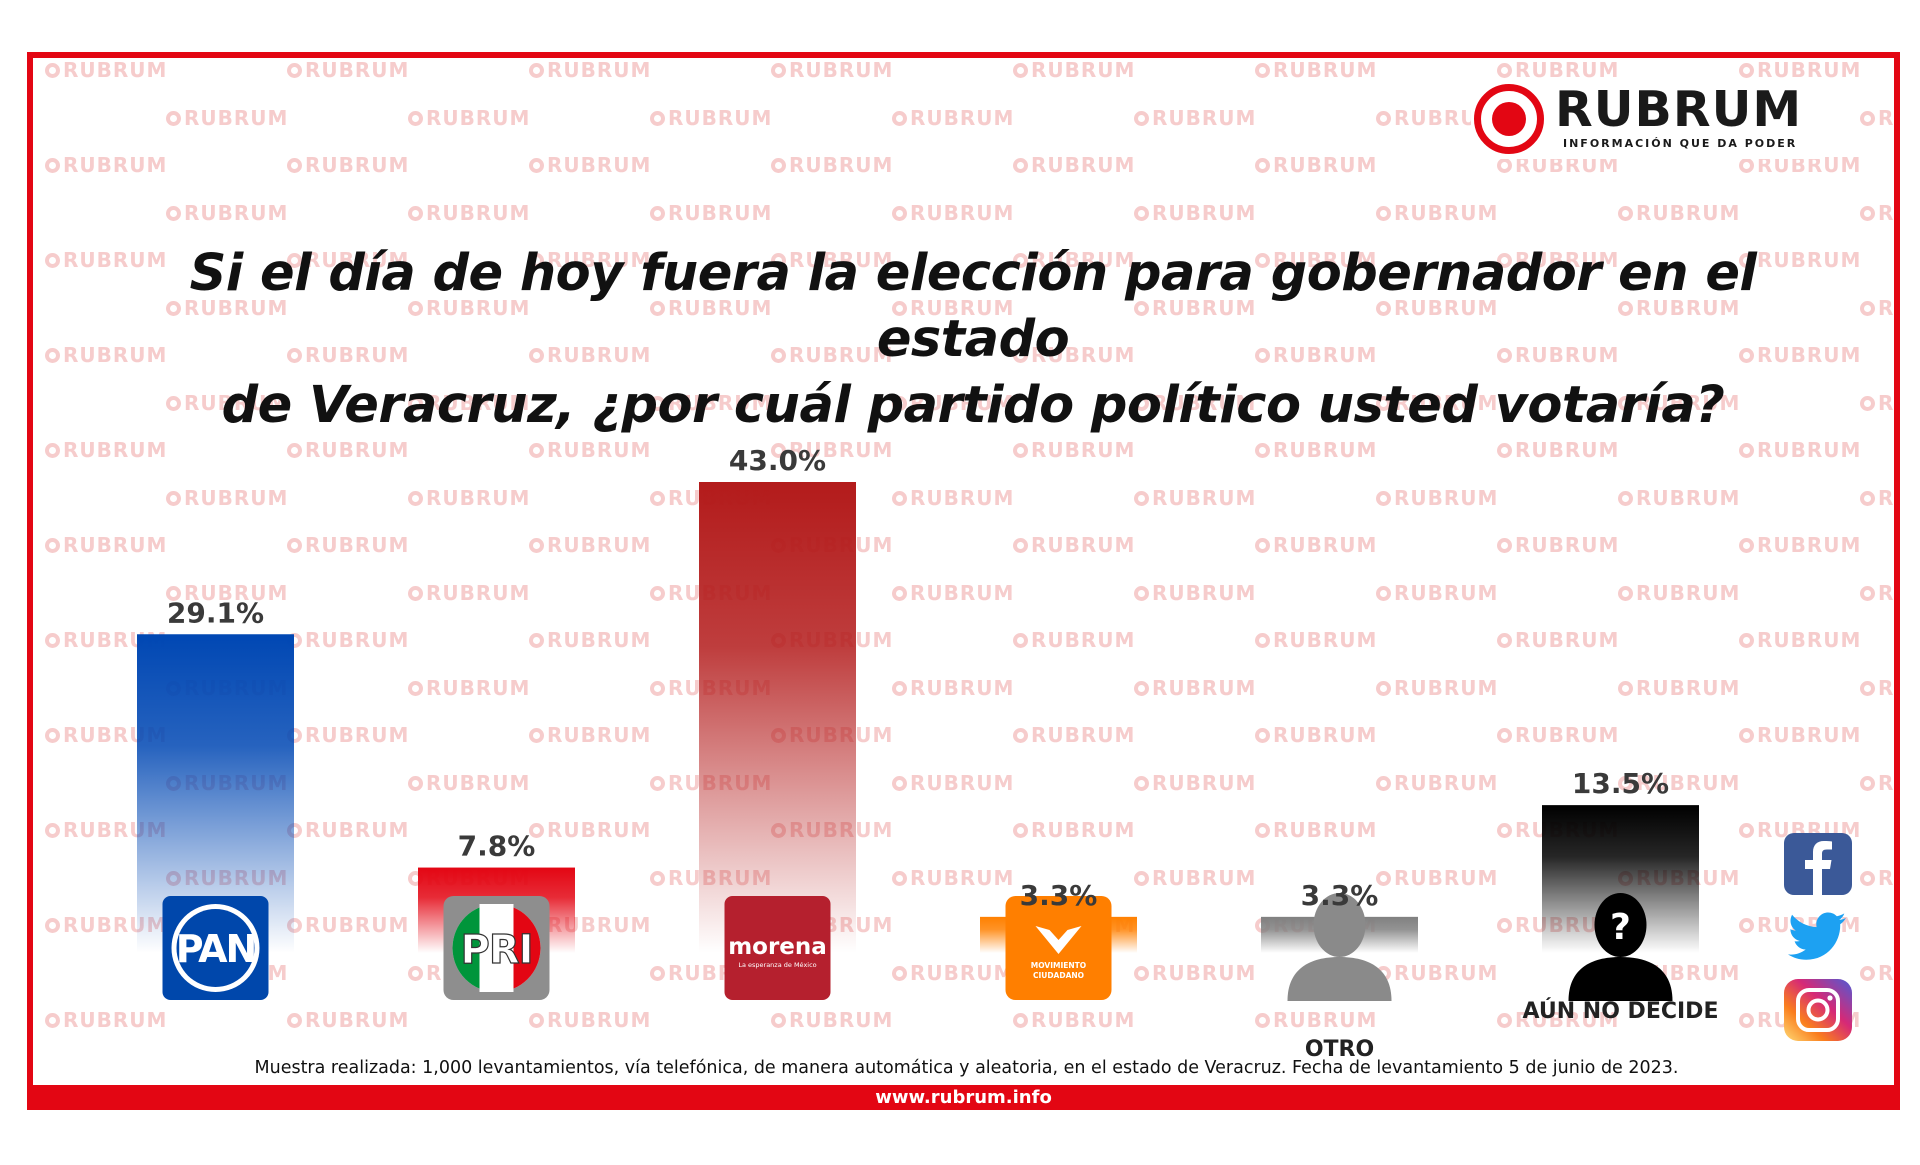 The image size is (1920, 1165). What do you see at coordinates (1679, 109) in the screenshot?
I see `brand-name: RUBRUM` at bounding box center [1679, 109].